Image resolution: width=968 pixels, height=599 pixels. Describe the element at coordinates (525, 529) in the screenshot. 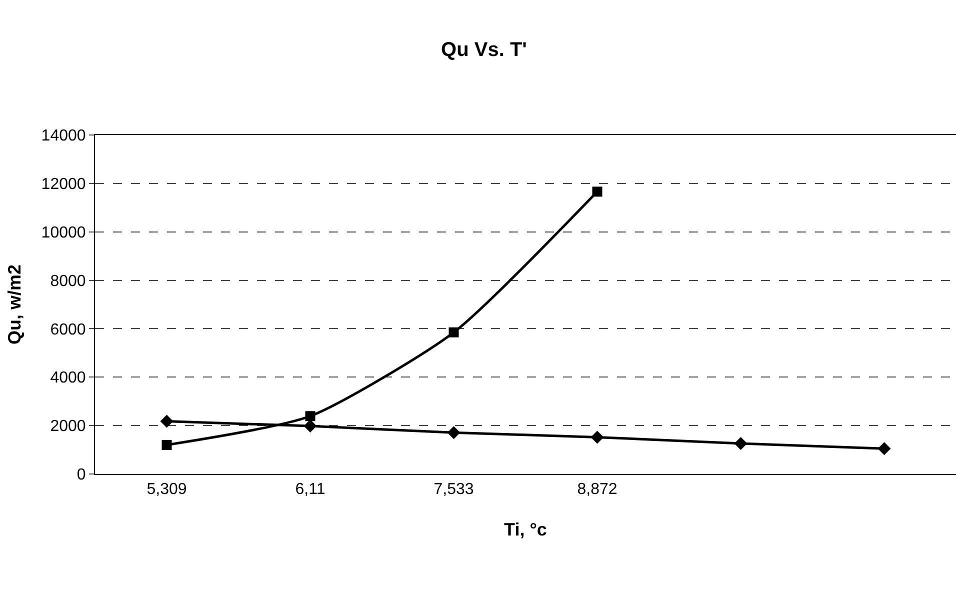

I see `x-axis-title: Ti, °c` at that location.